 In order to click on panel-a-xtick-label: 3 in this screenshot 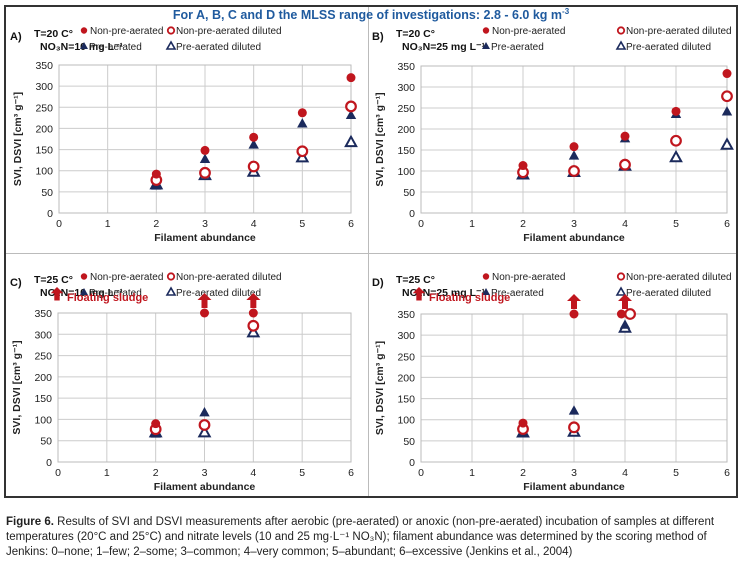, I will do `click(205, 224)`.